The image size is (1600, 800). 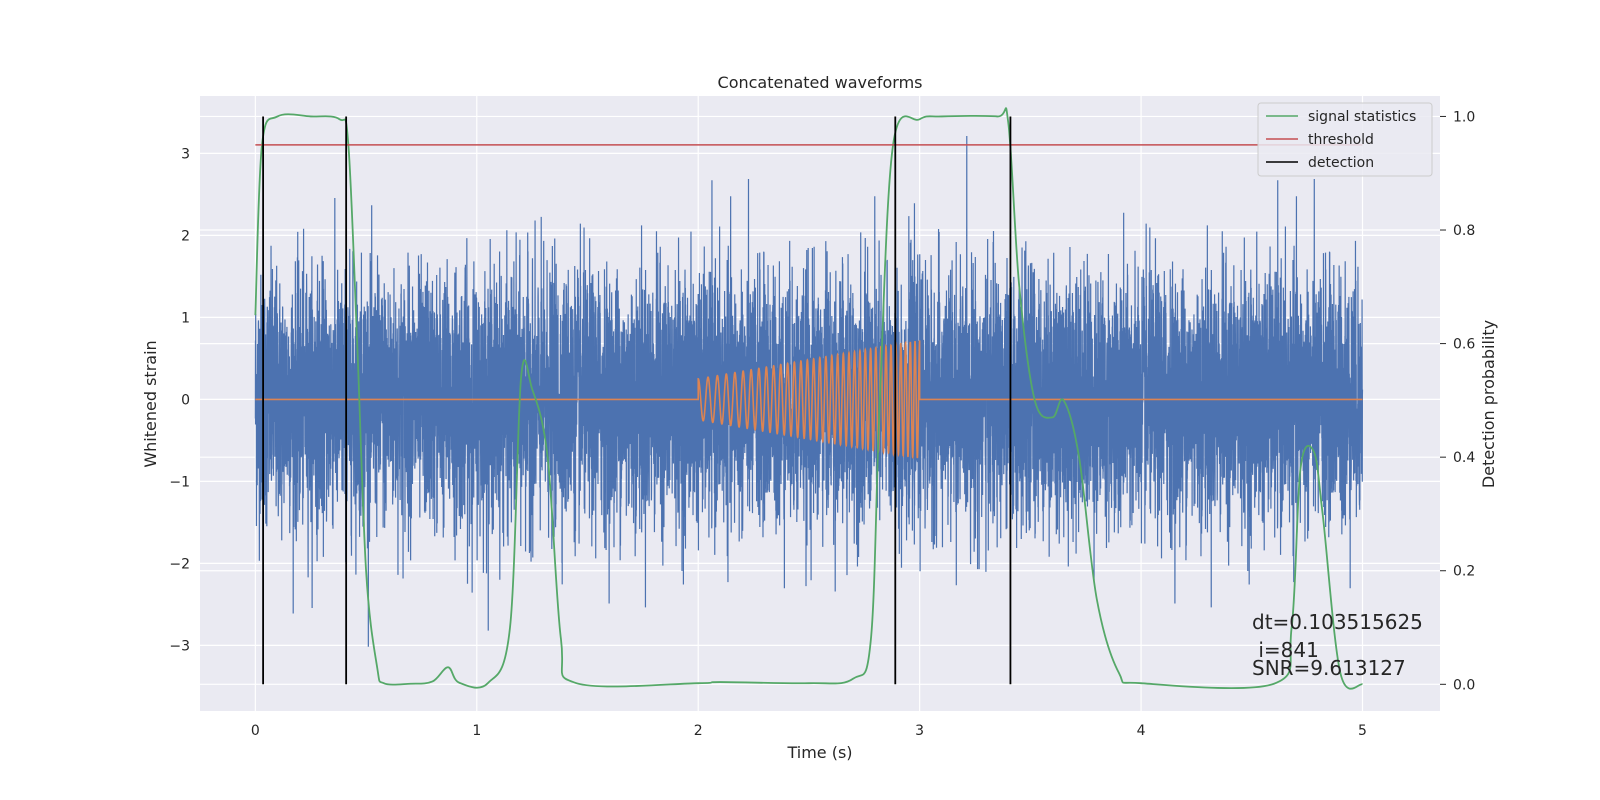 I want to click on annotation-dt: dt=0.103515625, so click(x=1337, y=622).